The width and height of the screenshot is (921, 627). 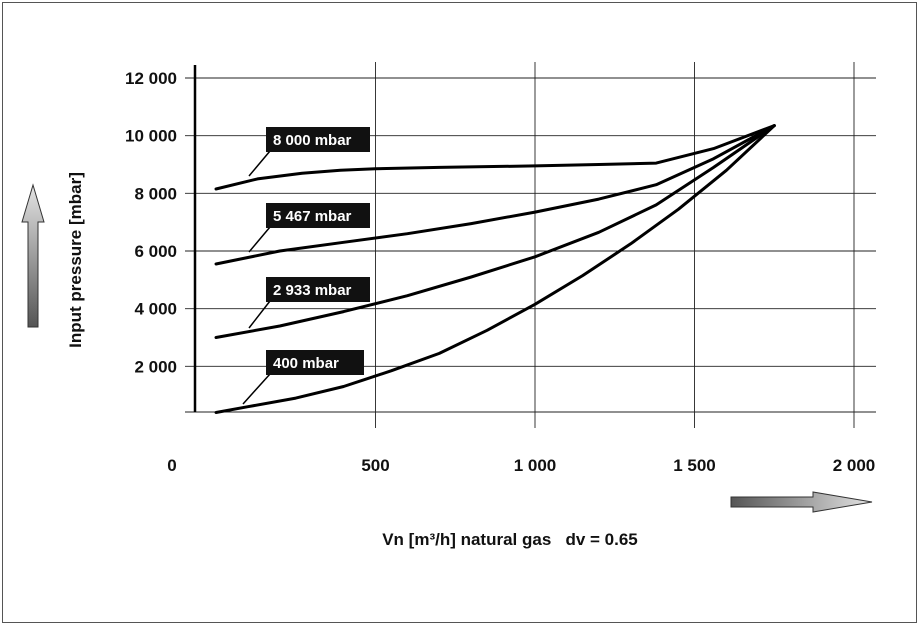 I want to click on series-label-text: 5 467 mbar, so click(x=312, y=216).